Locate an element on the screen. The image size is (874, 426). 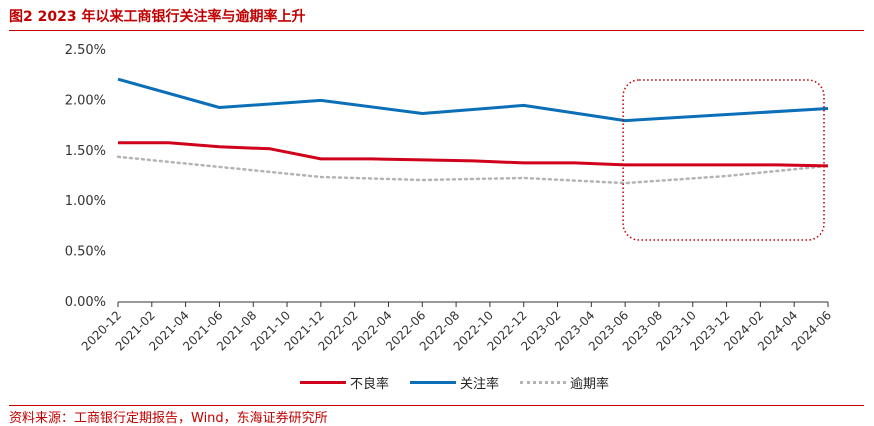
annotation-layer is located at coordinates (723, 160).